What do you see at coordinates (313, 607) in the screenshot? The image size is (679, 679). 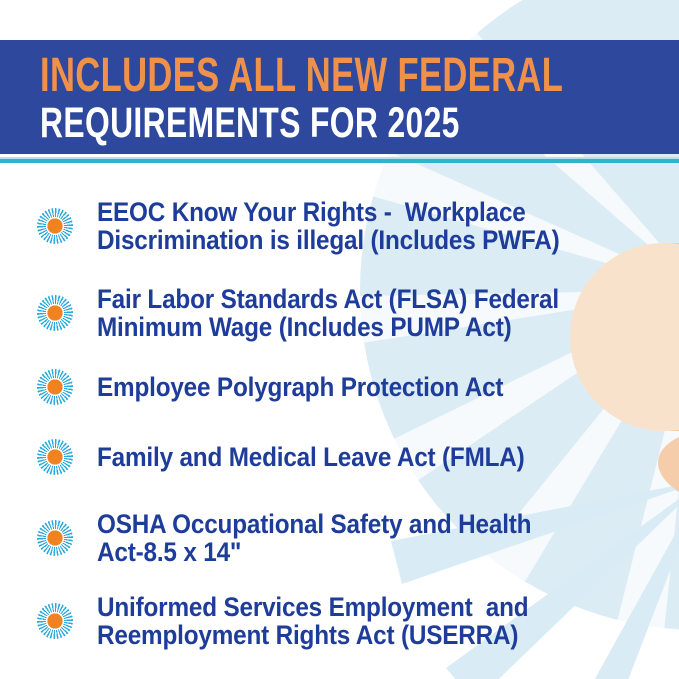 I see `list-item-line: Uniformed Services Employment and` at bounding box center [313, 607].